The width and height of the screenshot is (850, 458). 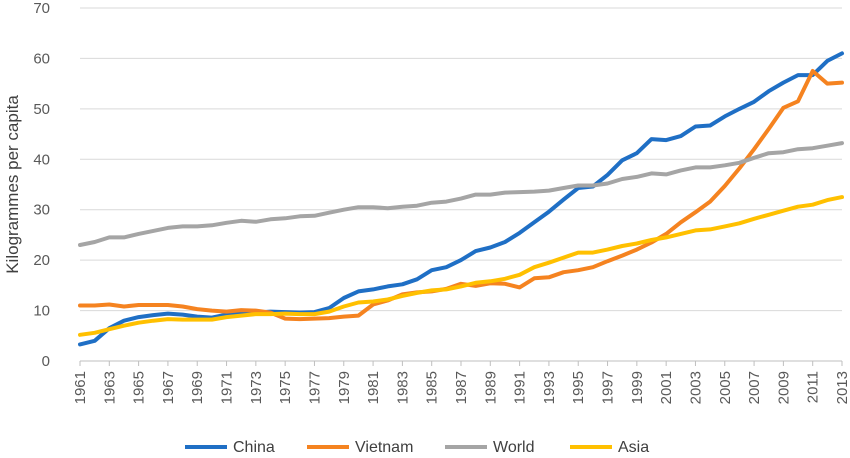 What do you see at coordinates (432, 387) in the screenshot?
I see `x-tick-label: 1985` at bounding box center [432, 387].